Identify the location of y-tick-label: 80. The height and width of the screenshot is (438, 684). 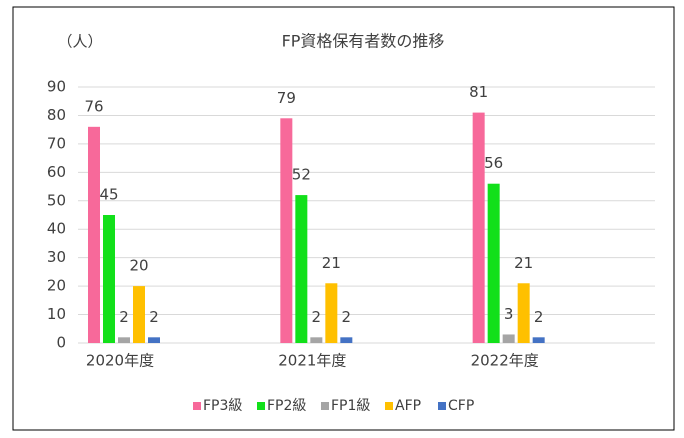
(56, 115).